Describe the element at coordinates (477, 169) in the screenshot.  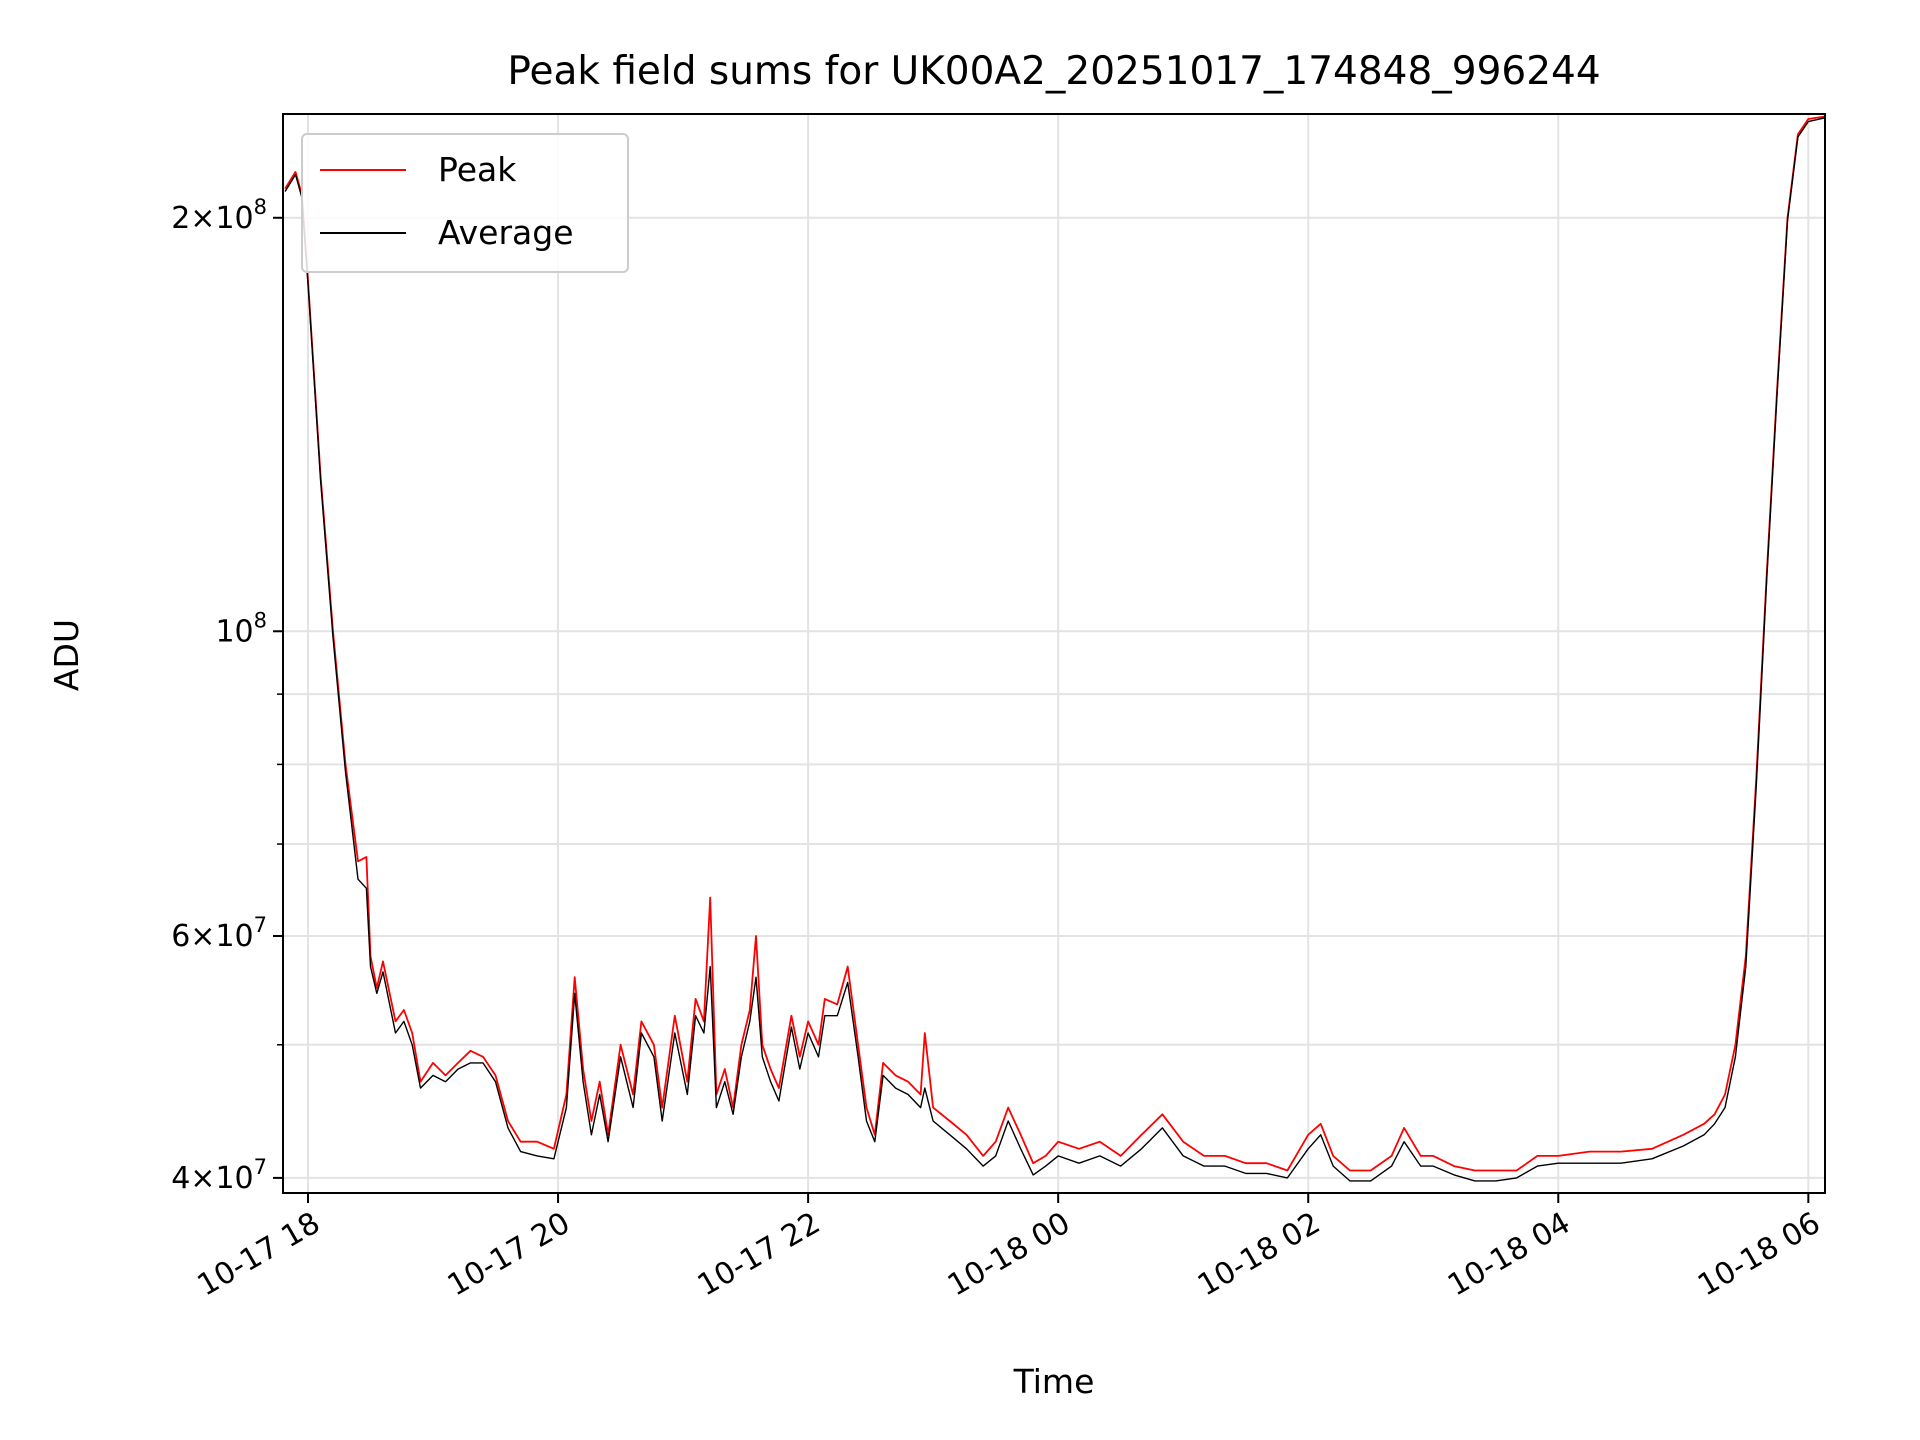
I see `legend-label-peak: Peak` at that location.